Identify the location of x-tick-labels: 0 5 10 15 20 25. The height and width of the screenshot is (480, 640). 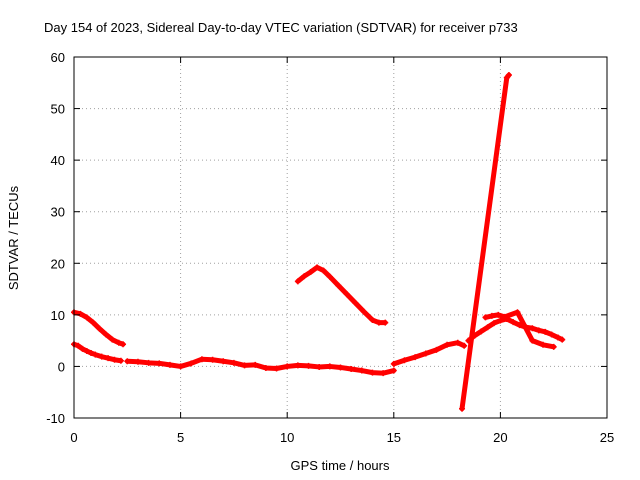
(342, 437).